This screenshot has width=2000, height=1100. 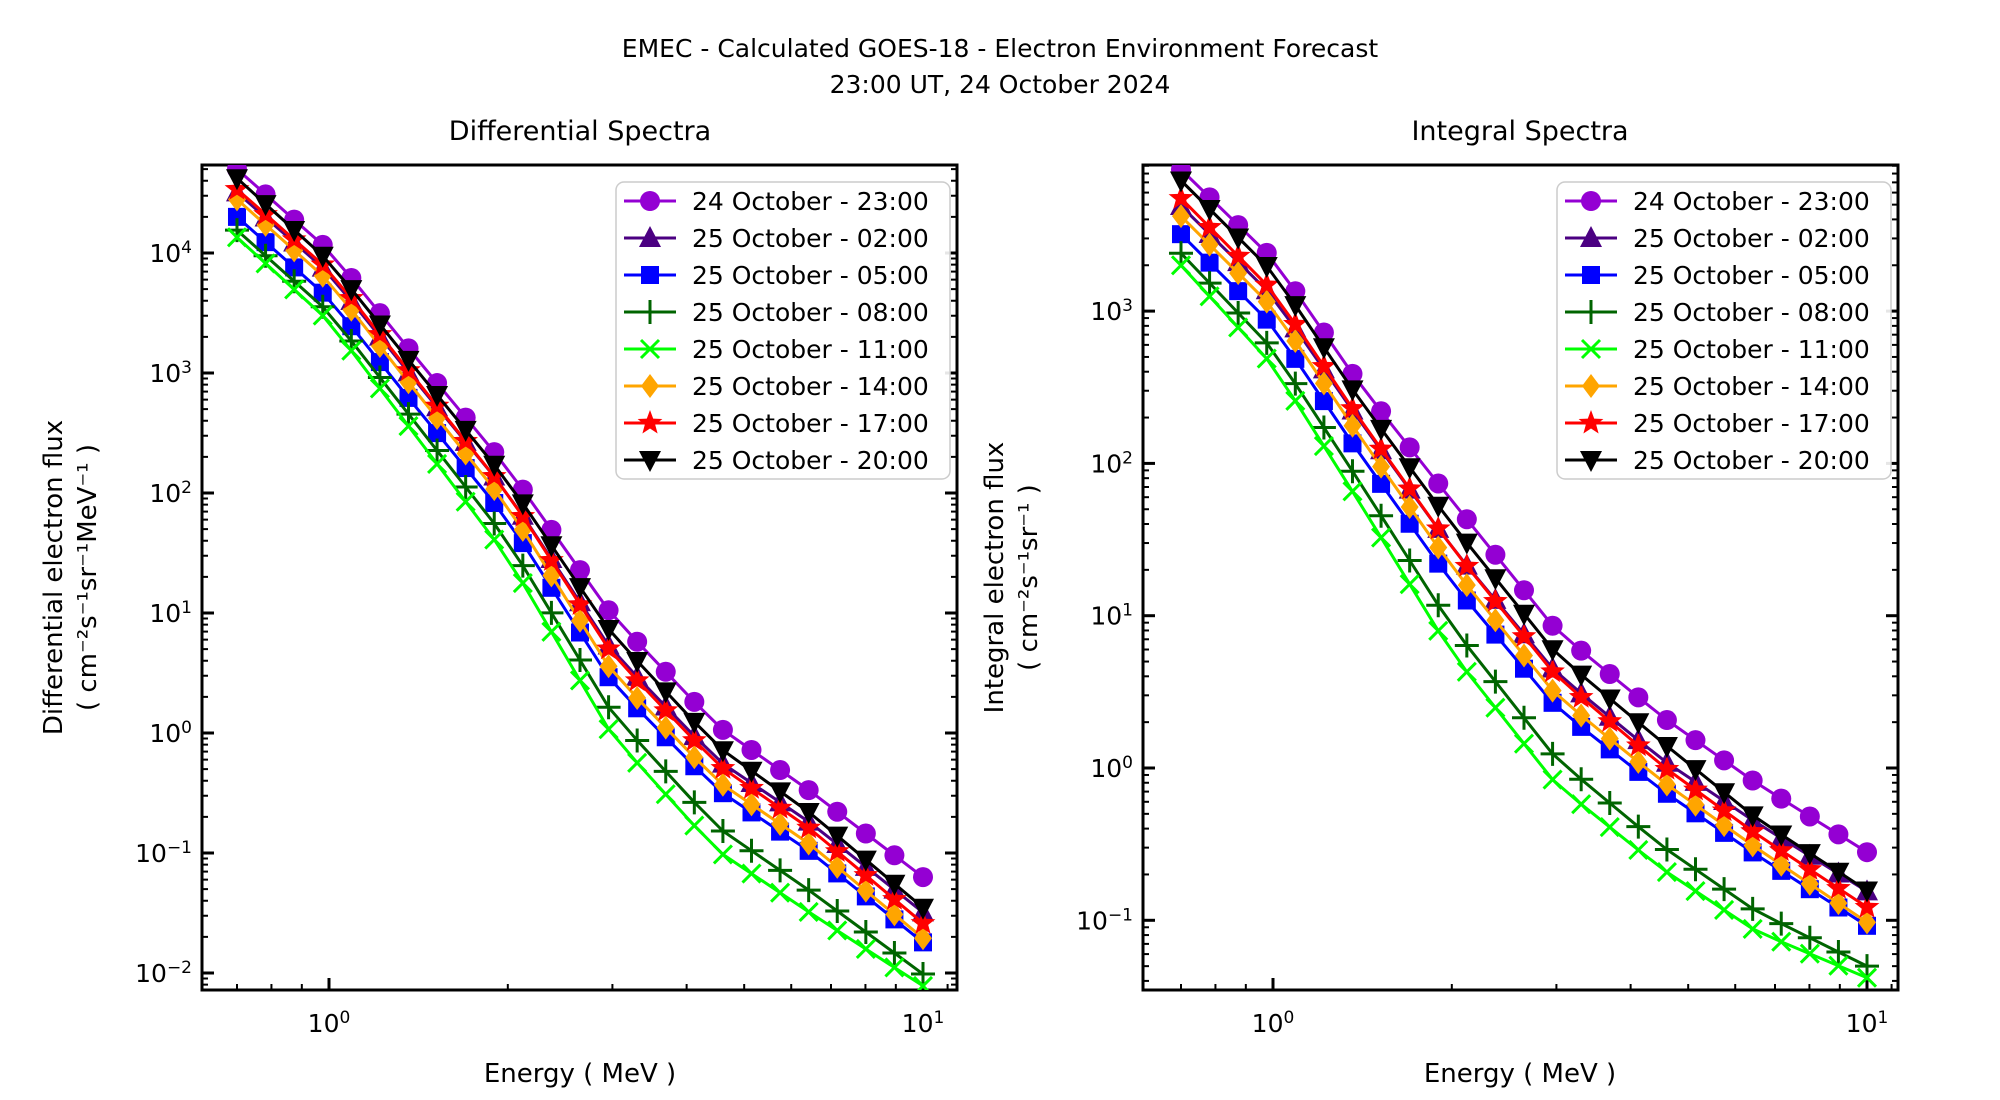 What do you see at coordinates (810, 386) in the screenshot?
I see `legend-label: 25 October - 14:00` at bounding box center [810, 386].